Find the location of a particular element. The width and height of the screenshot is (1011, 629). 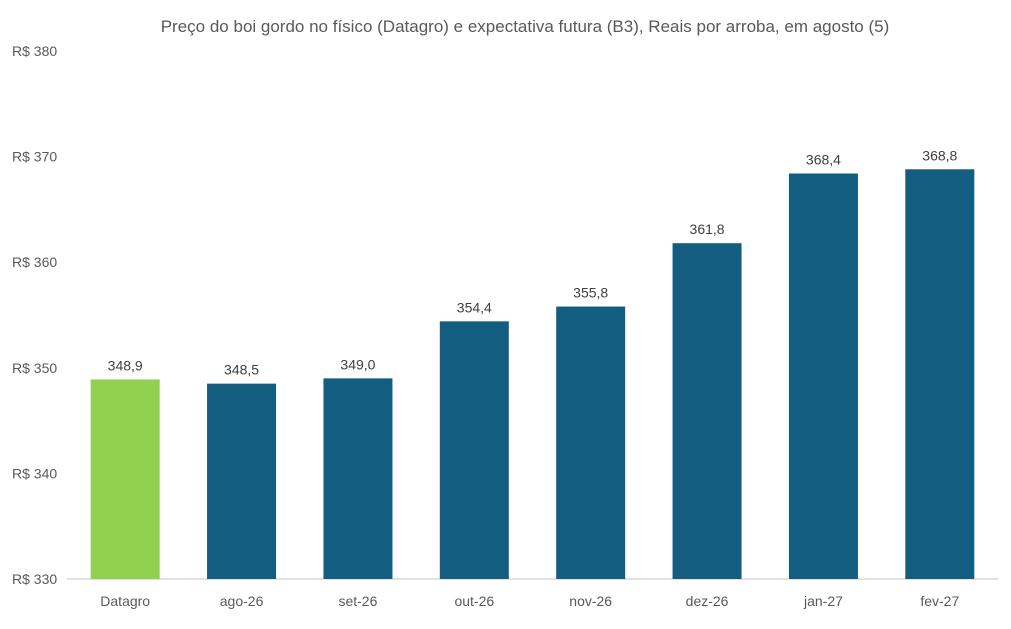

x-tick-label: ago-26 is located at coordinates (242, 601).